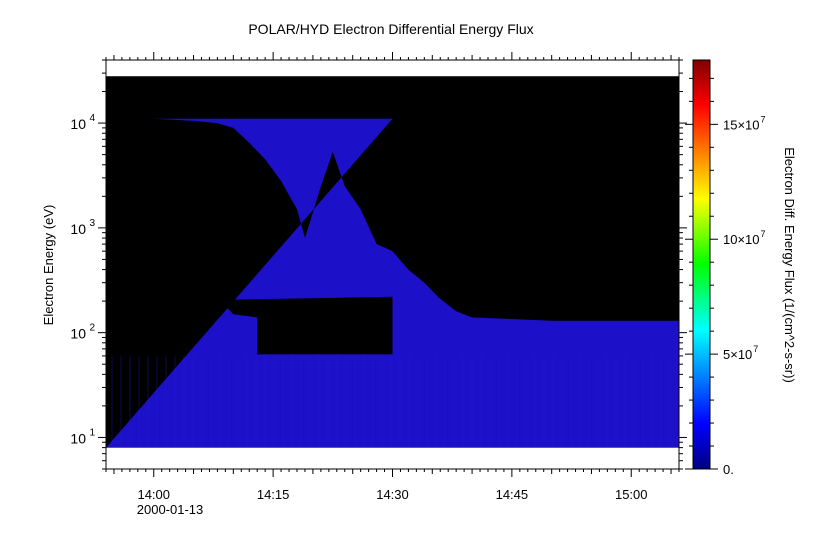 The width and height of the screenshot is (828, 544). Describe the element at coordinates (273, 325) in the screenshot. I see `empty-band` at that location.